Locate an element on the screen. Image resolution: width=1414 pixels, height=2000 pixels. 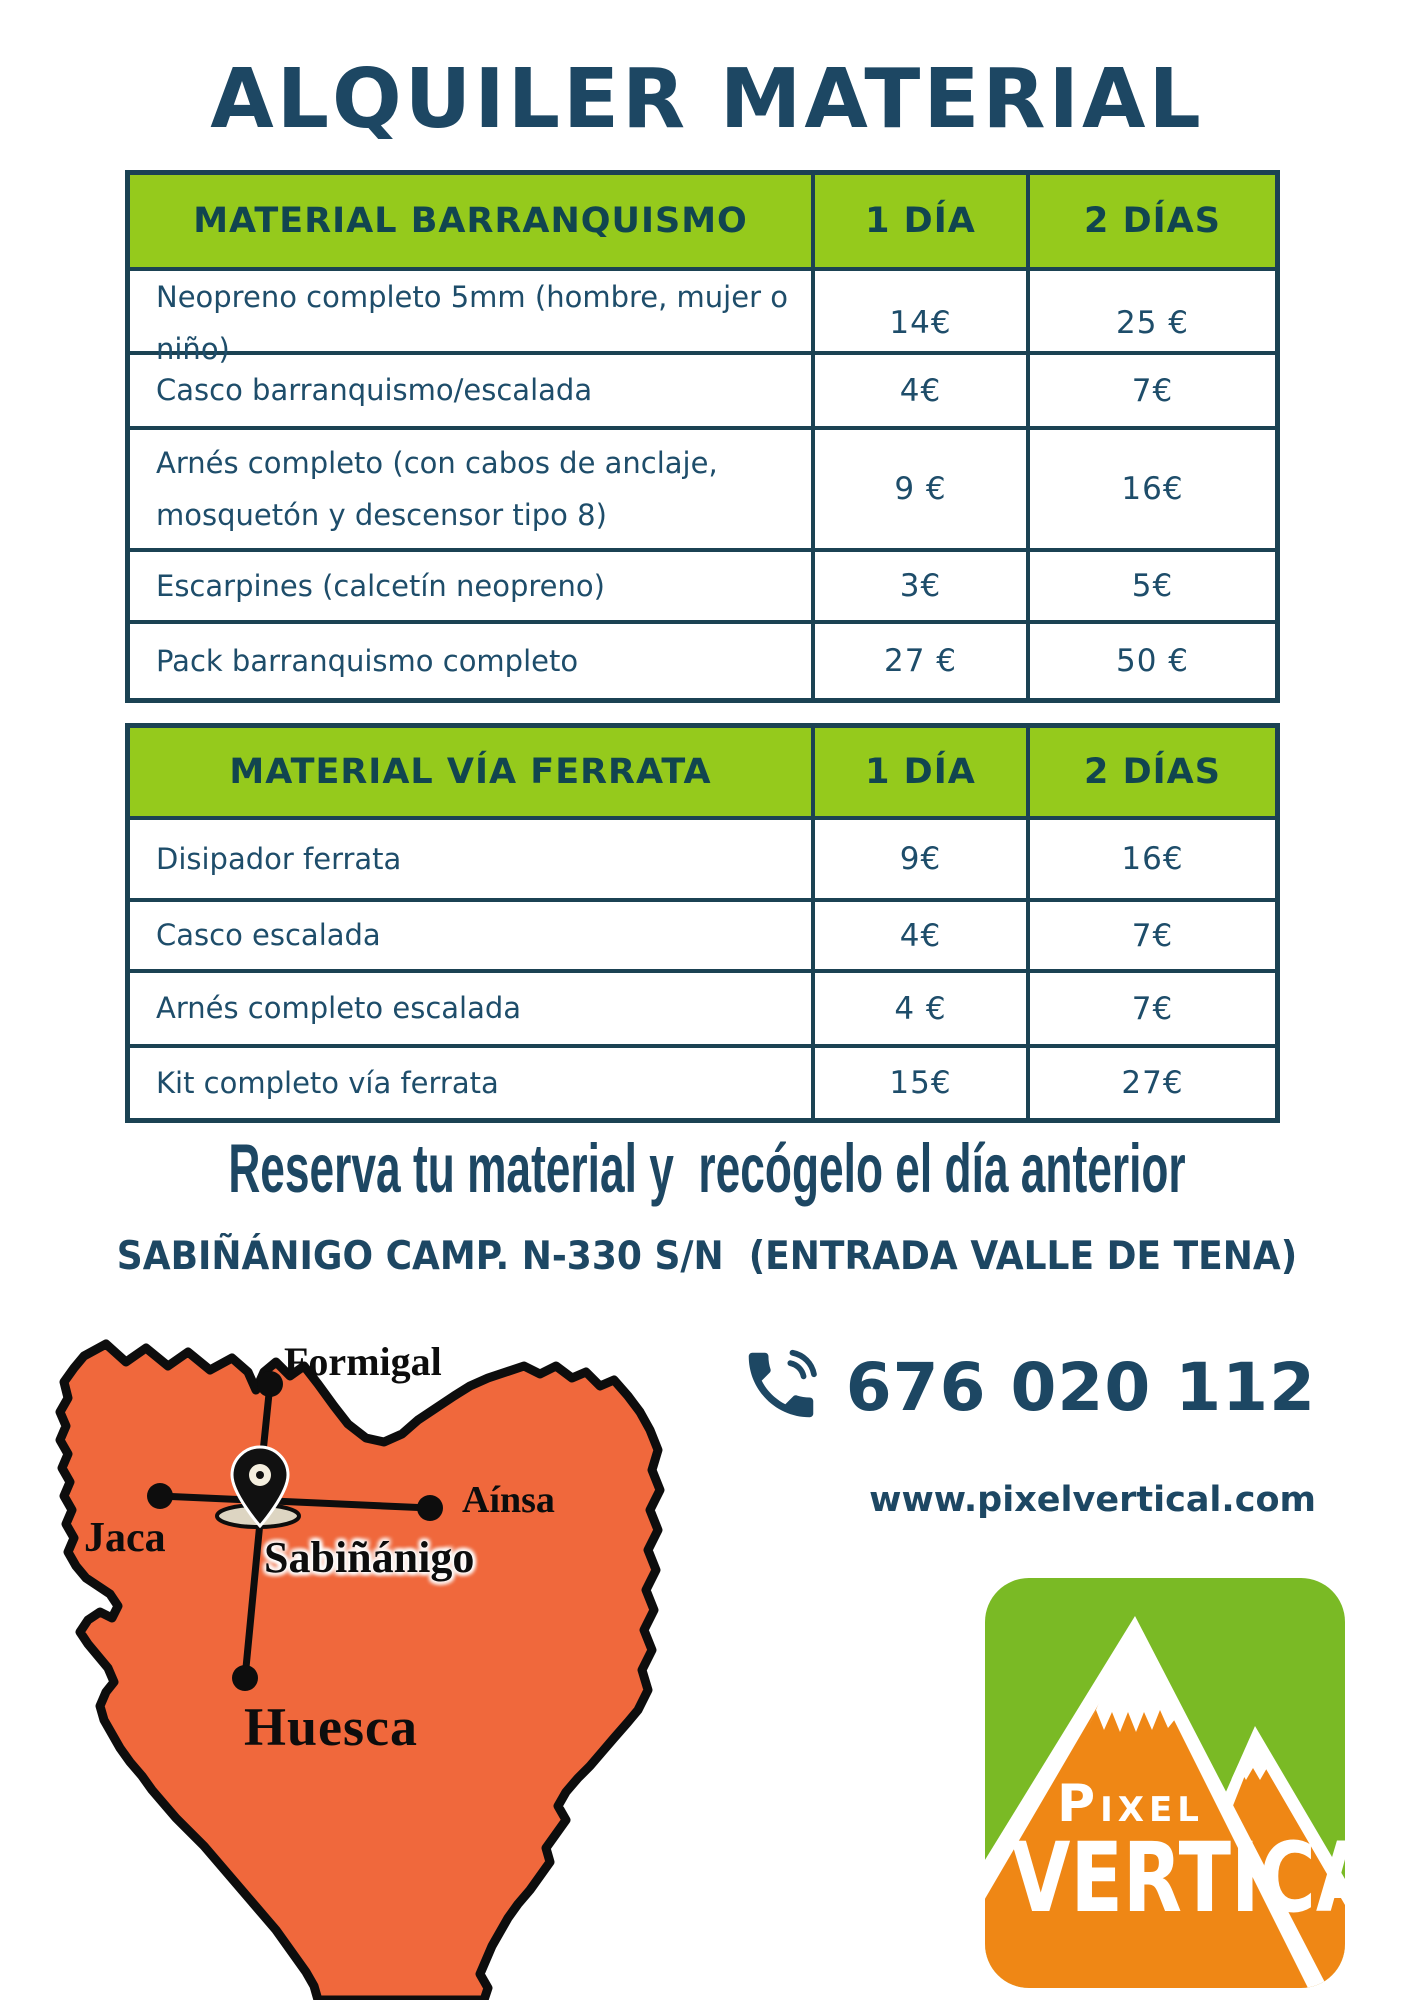
pixel-vertical-logo: PIXEL VERTICAL is located at coordinates (1165, 1783).